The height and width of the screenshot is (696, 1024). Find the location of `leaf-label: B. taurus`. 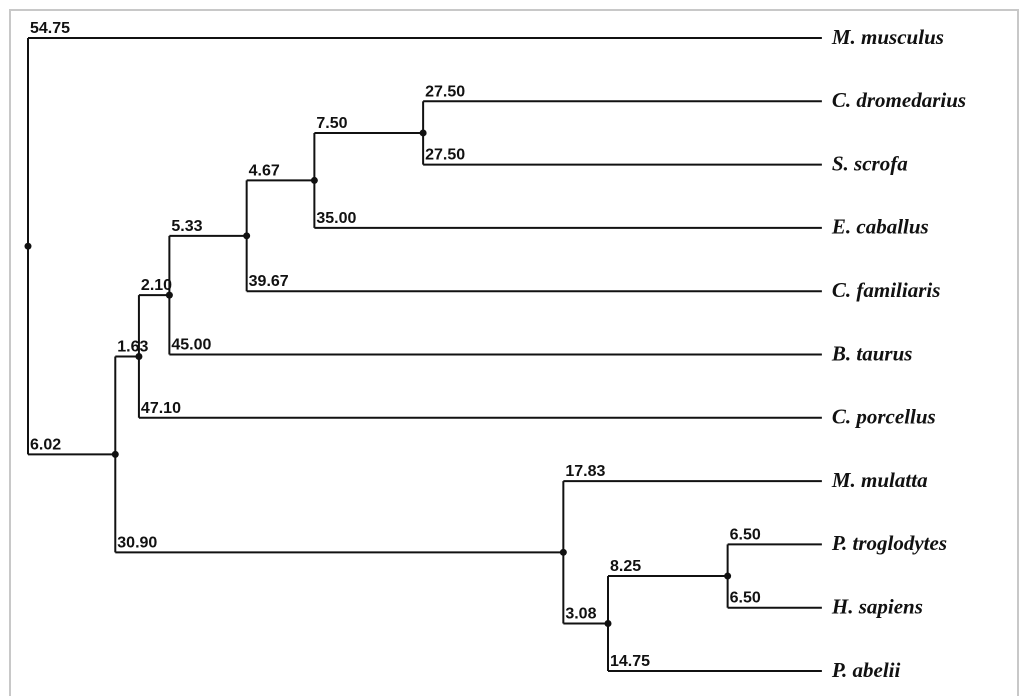

leaf-label: B. taurus is located at coordinates (872, 353).